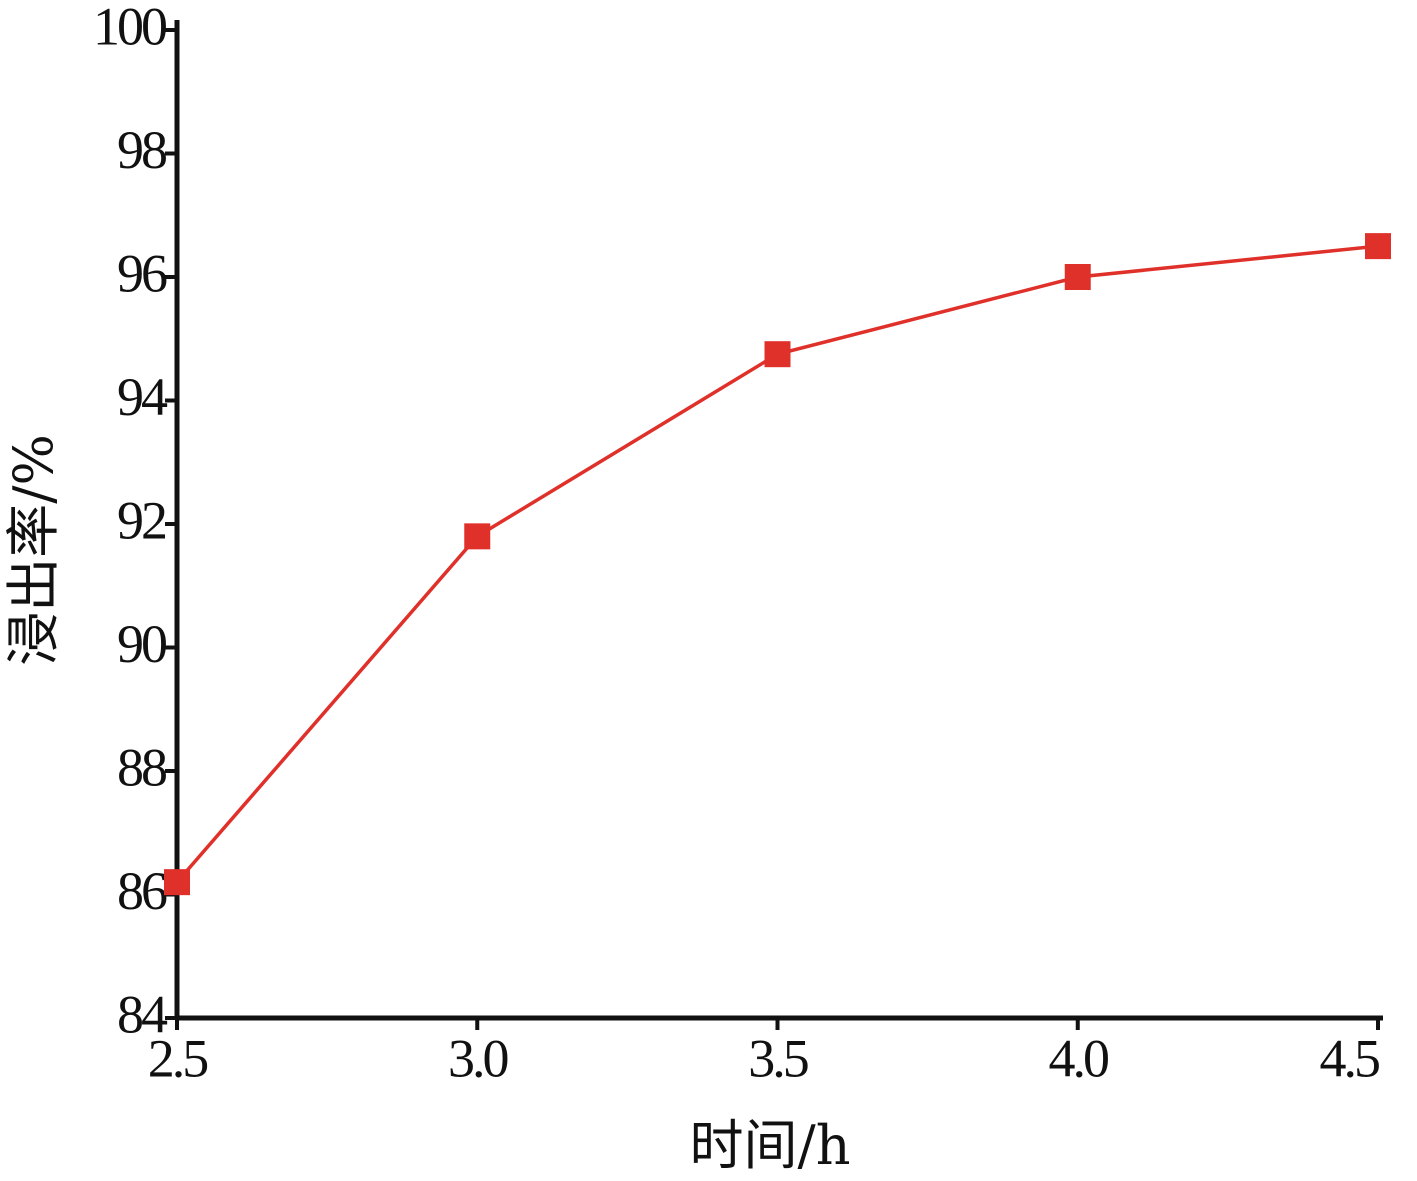  What do you see at coordinates (142, 397) in the screenshot?
I see `y-tick-label: 94` at bounding box center [142, 397].